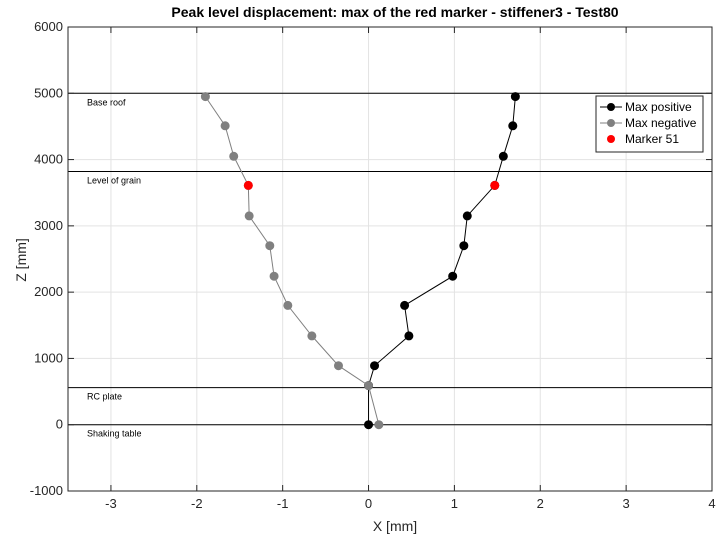 This screenshot has height=541, width=717. Describe the element at coordinates (197, 503) in the screenshot. I see `x-tick-label: -2` at that location.